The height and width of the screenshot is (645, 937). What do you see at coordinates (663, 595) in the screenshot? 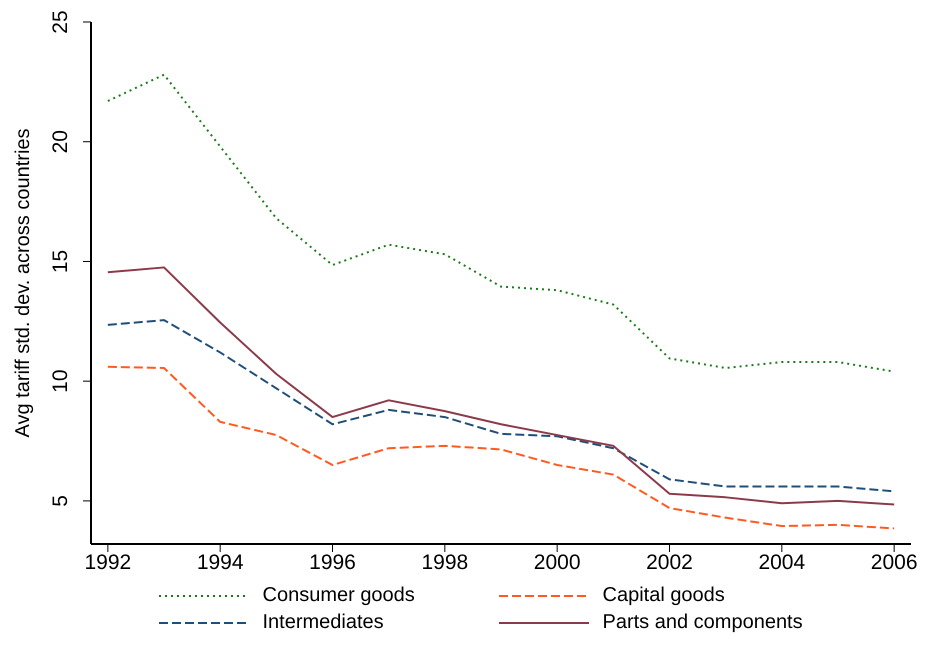
I see `legend-label: Capital goods` at bounding box center [663, 595].